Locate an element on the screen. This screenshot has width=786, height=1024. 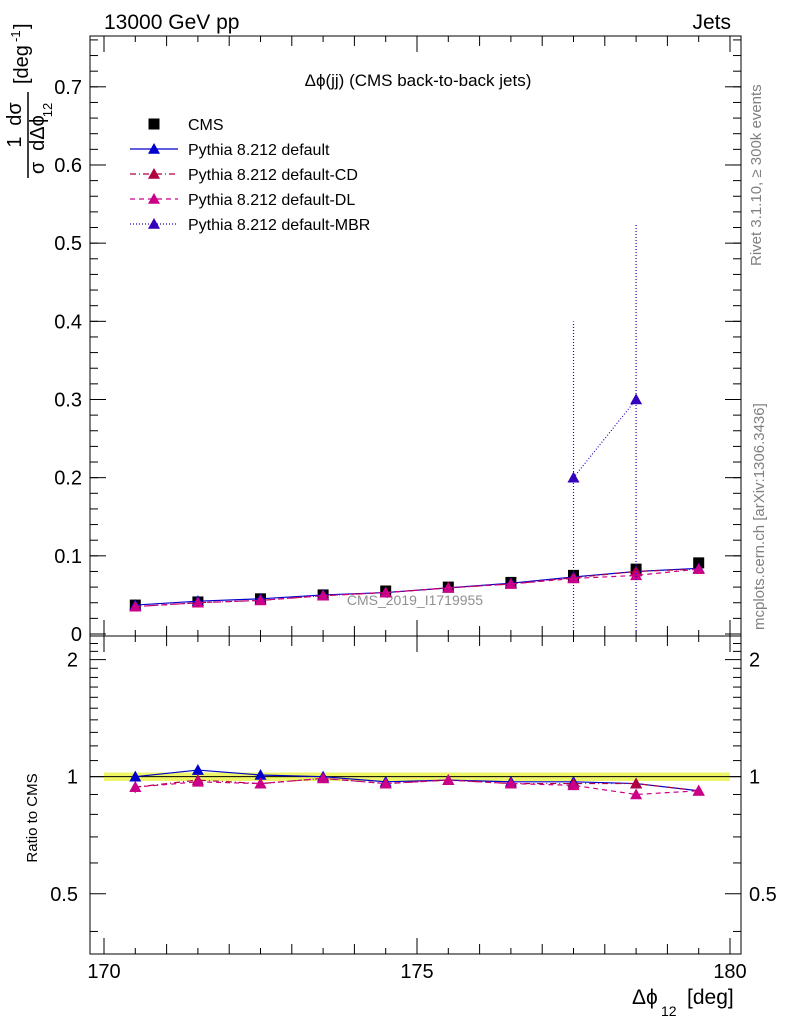
main-ytick-label: 0.3 is located at coordinates (68, 400).